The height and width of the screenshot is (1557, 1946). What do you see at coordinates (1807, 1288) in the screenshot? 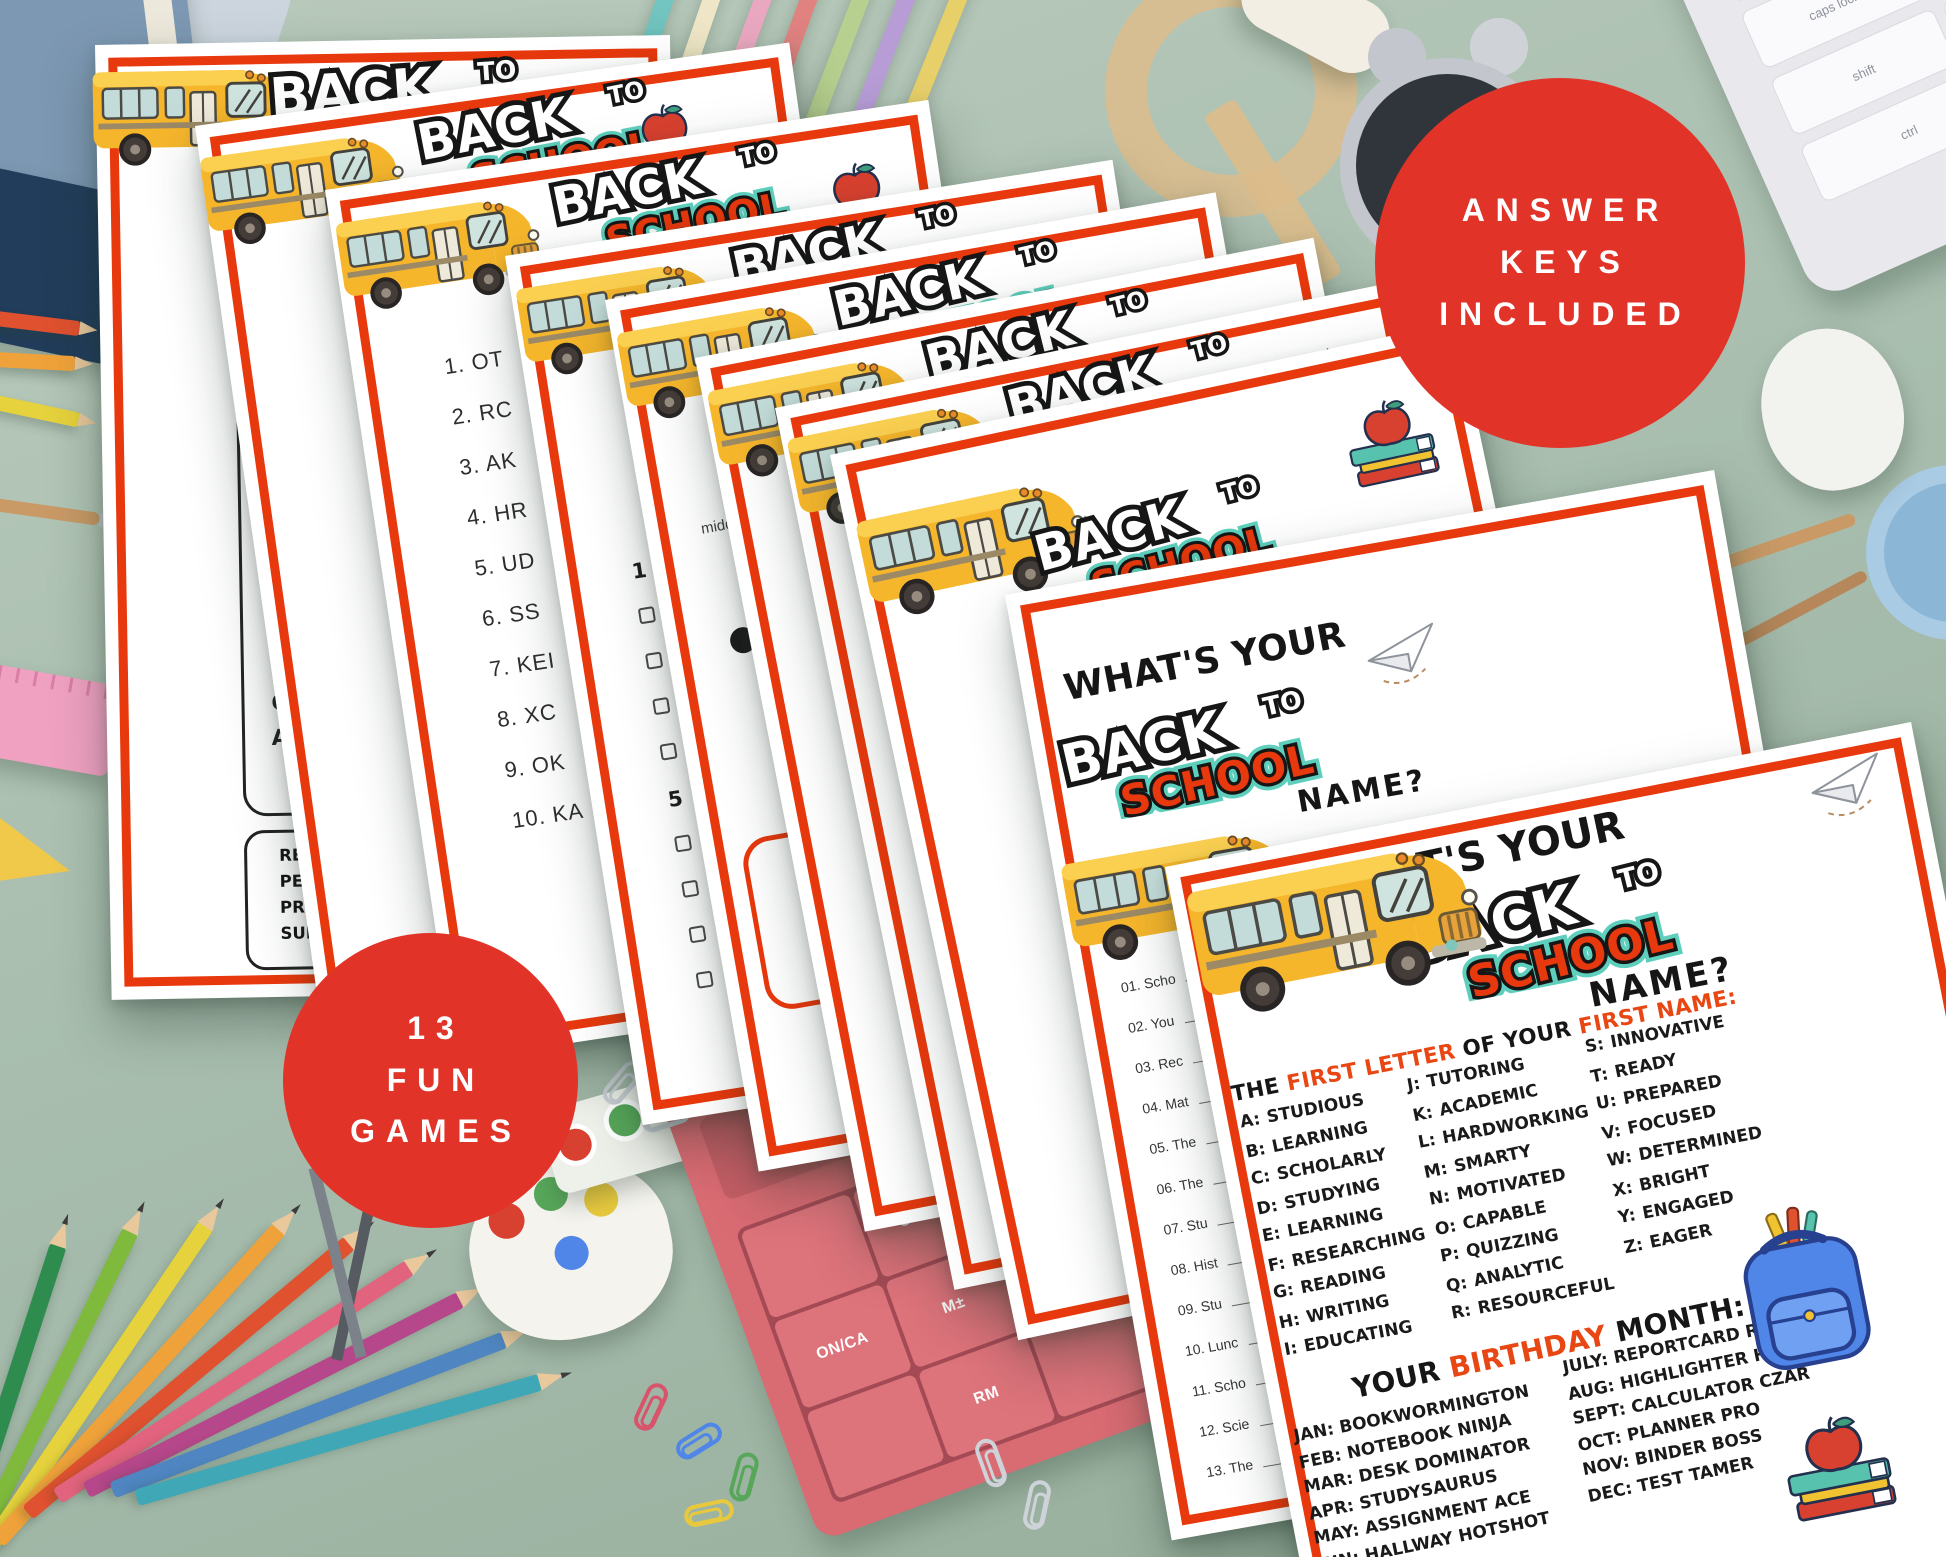
I see `backpack-svg` at bounding box center [1807, 1288].